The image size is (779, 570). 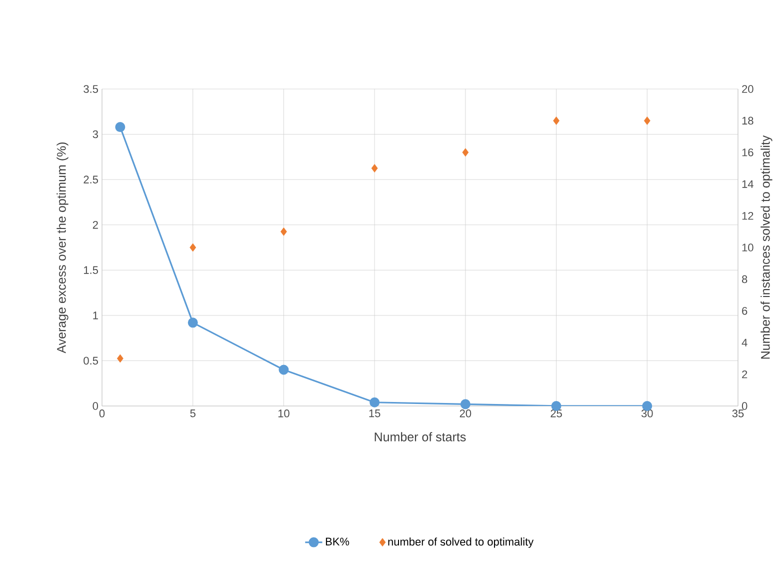 I want to click on x-tick-label: 5, so click(x=193, y=414).